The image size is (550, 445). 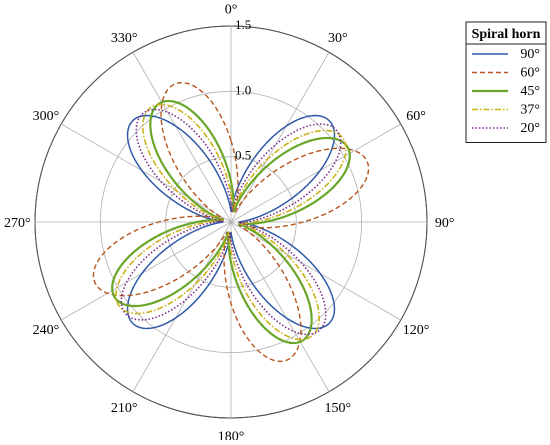 I want to click on legend-items: 90° 60° 45° 37° 20°, so click(x=506, y=91).